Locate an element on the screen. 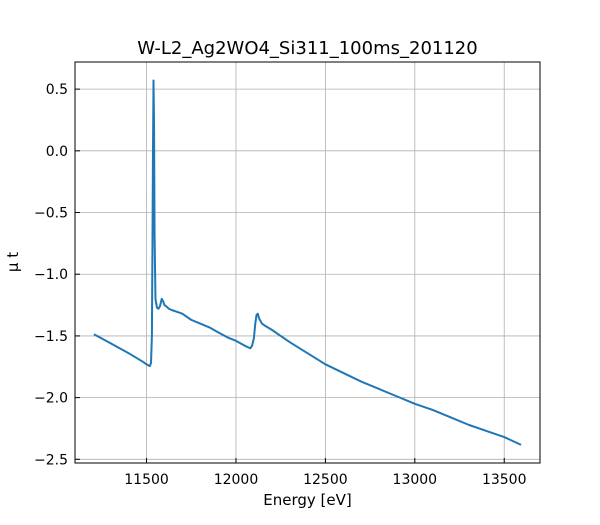  y-tick-label: −0.5 is located at coordinates (51, 214).